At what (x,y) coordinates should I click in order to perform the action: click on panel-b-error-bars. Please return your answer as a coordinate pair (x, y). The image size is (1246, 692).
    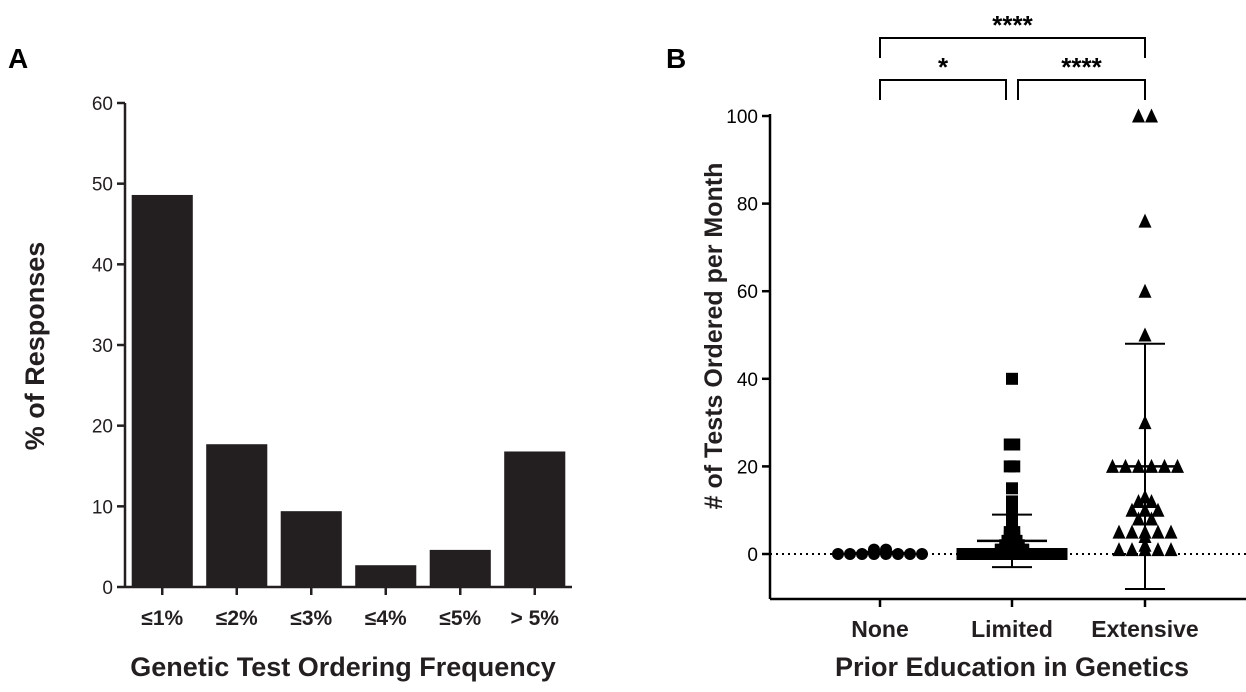
    Looking at the image, I should click on (1012, 466).